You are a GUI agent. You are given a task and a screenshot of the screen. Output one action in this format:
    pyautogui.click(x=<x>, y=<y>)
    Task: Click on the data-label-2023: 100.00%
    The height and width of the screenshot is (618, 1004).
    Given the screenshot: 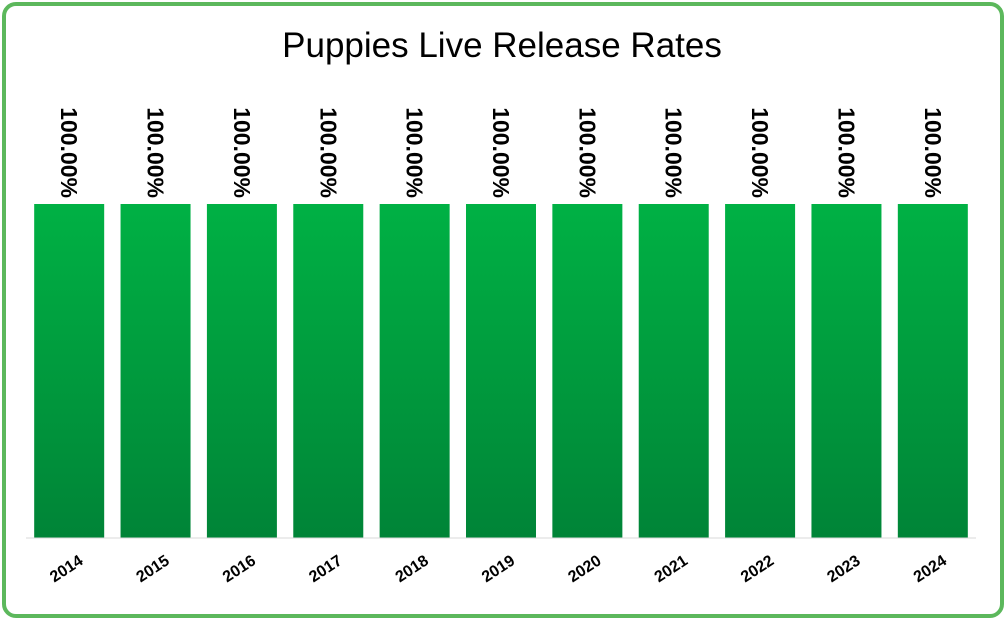 What is the action you would take?
    pyautogui.click(x=846, y=152)
    